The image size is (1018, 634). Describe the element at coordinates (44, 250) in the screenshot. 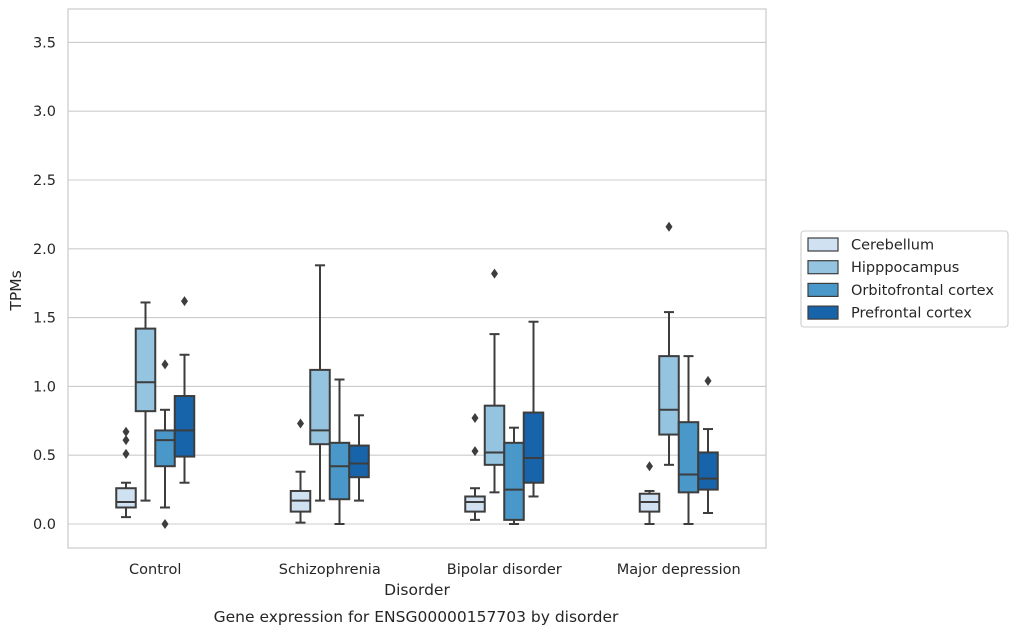

I see `y-tick-label: 2.0` at that location.